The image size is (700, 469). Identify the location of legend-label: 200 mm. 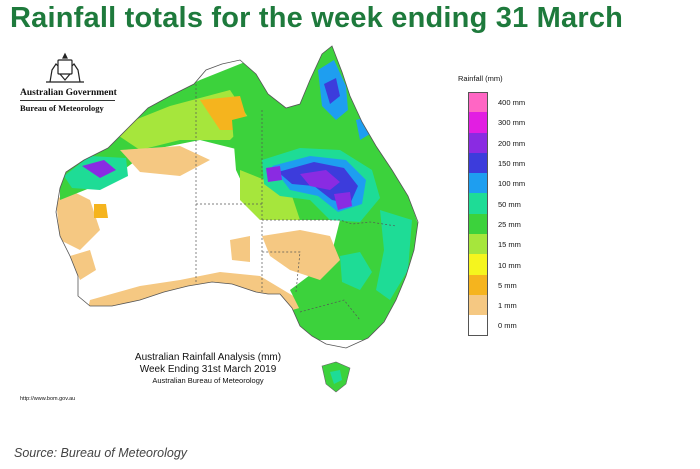
(512, 143).